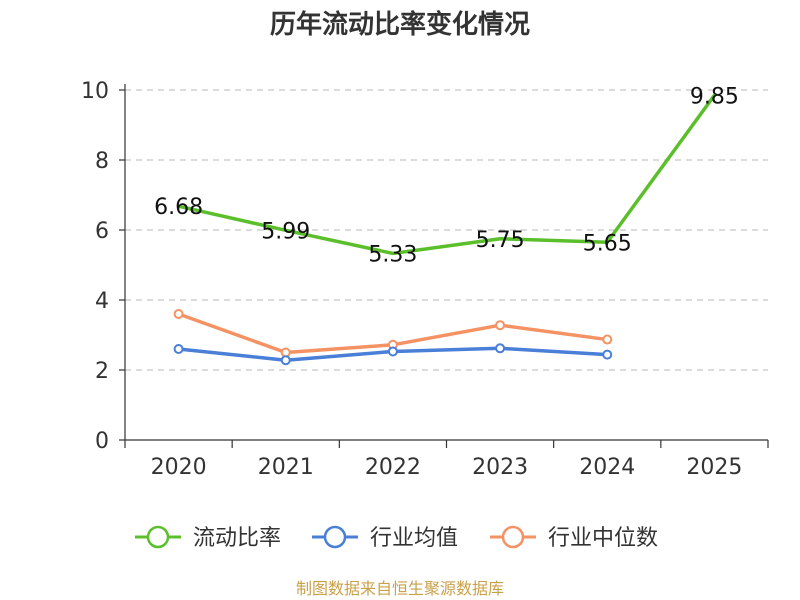  Describe the element at coordinates (178, 207) in the screenshot. I see `data-label: 6.68` at that location.